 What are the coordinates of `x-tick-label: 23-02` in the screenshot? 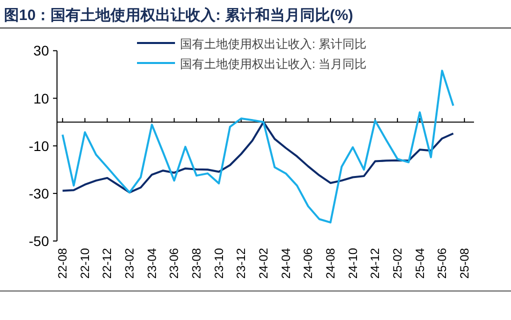 It's located at (129, 263).